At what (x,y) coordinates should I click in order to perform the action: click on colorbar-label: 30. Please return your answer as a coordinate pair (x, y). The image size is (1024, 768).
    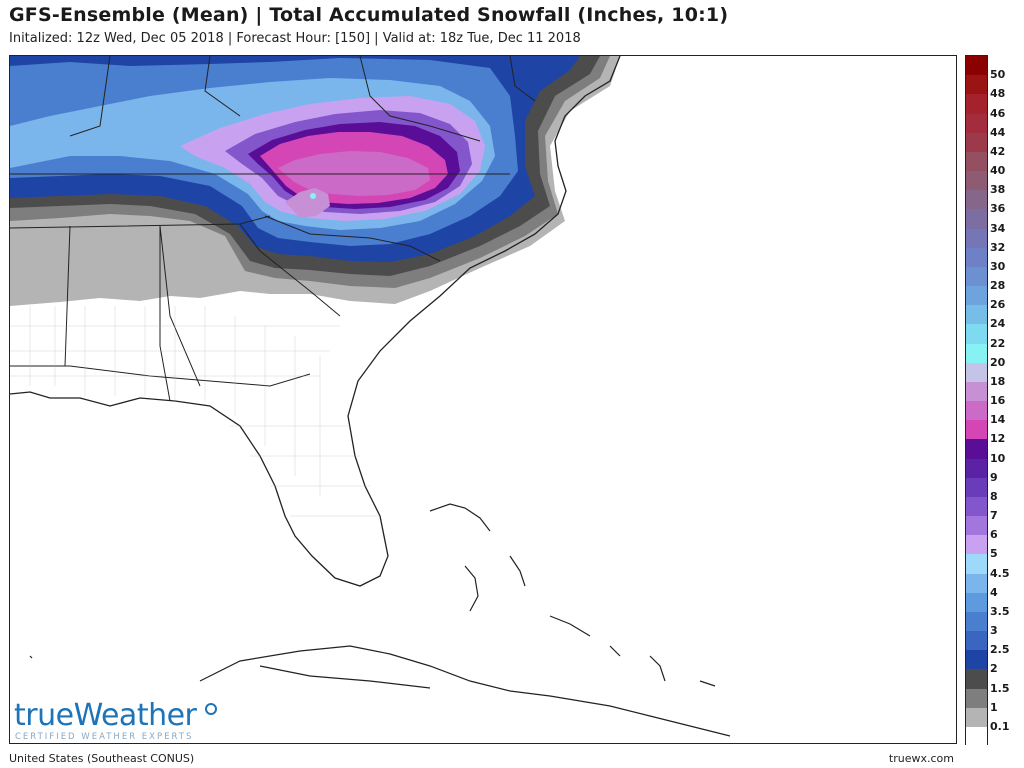
    Looking at the image, I should click on (998, 266).